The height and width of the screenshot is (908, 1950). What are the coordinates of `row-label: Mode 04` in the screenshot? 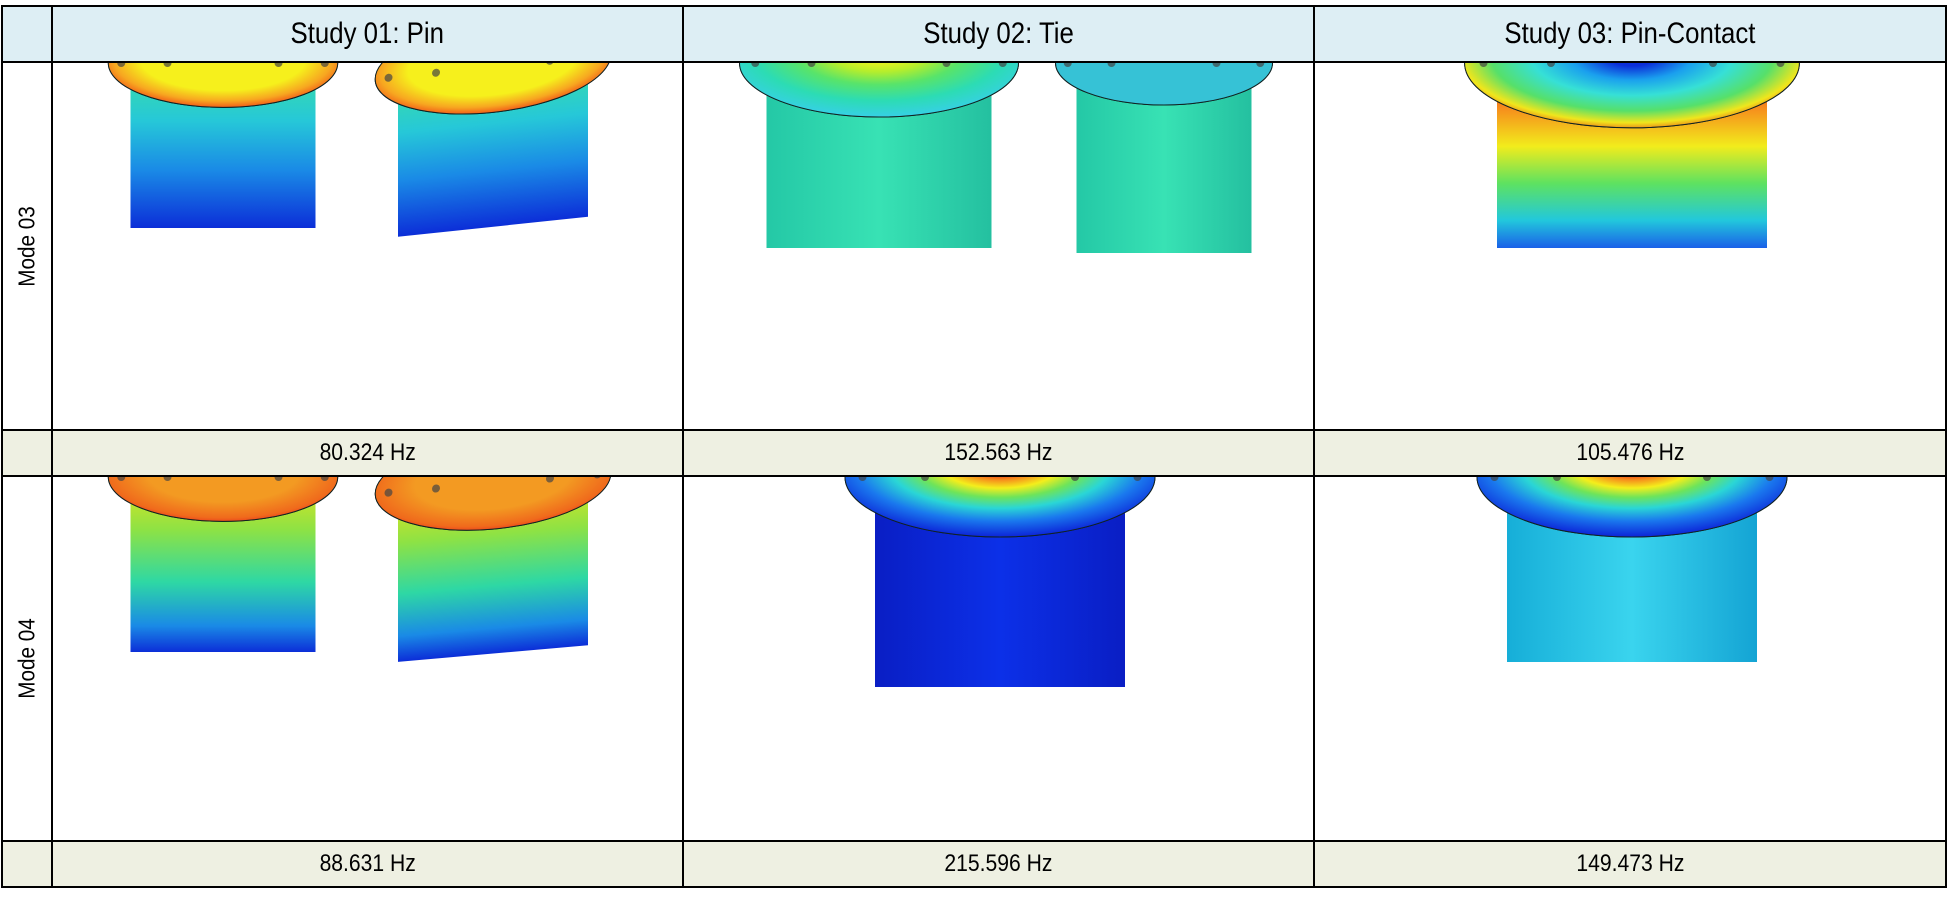 It's located at (26, 658).